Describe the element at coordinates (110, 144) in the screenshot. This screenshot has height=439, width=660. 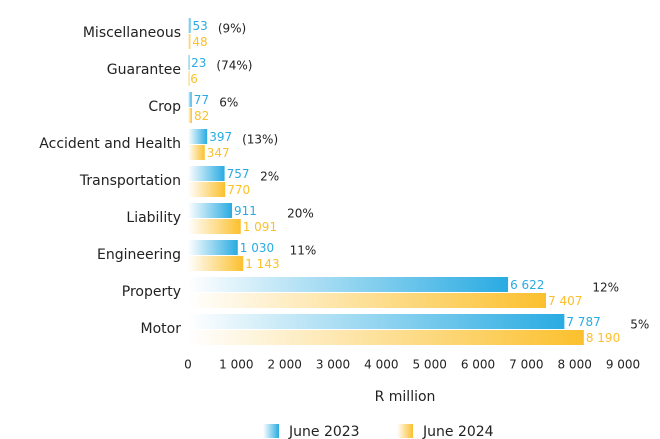
I see `category-label: Accident and Health` at that location.